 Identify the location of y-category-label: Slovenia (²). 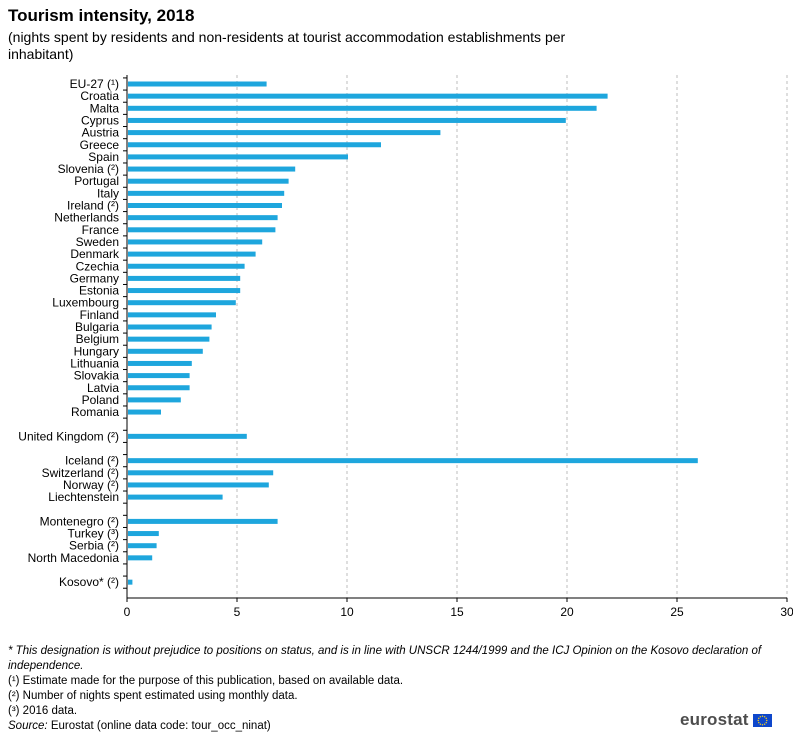
(88, 169).